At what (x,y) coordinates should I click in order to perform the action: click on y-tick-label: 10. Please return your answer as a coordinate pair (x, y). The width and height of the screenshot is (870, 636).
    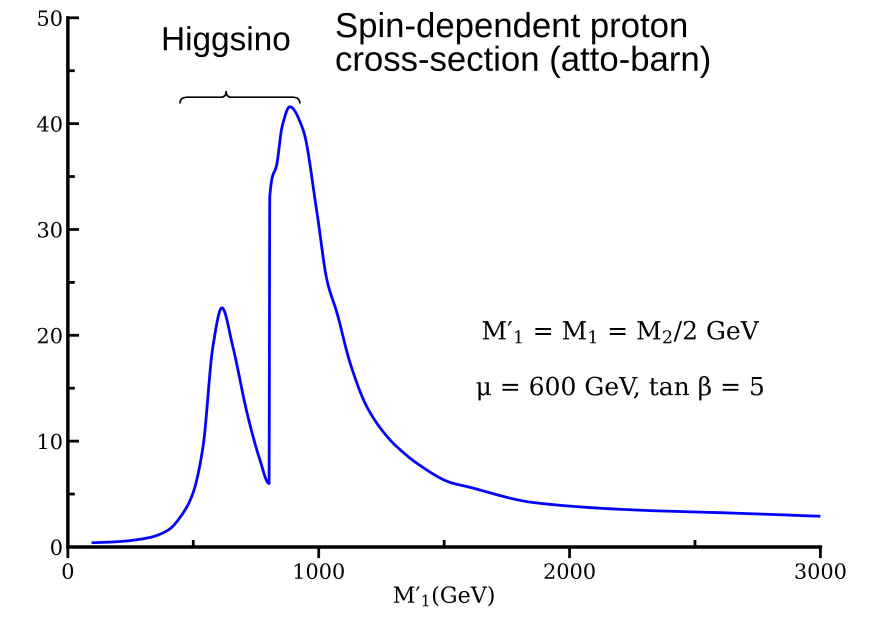
    Looking at the image, I should click on (50, 442).